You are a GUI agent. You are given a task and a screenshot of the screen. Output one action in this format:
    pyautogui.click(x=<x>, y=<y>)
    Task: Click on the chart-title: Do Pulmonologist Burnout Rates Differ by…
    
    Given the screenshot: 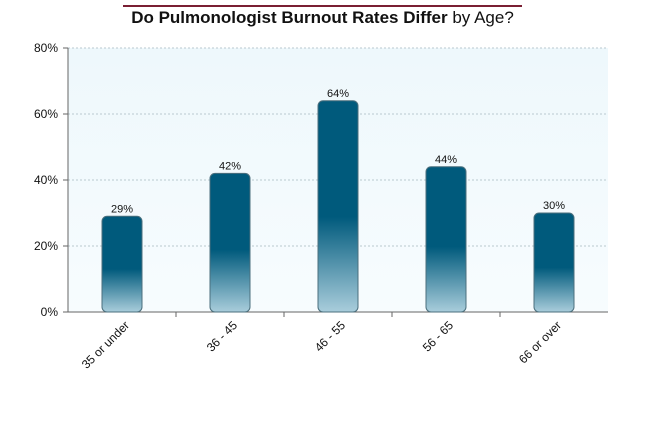 What is the action you would take?
    pyautogui.click(x=322, y=18)
    